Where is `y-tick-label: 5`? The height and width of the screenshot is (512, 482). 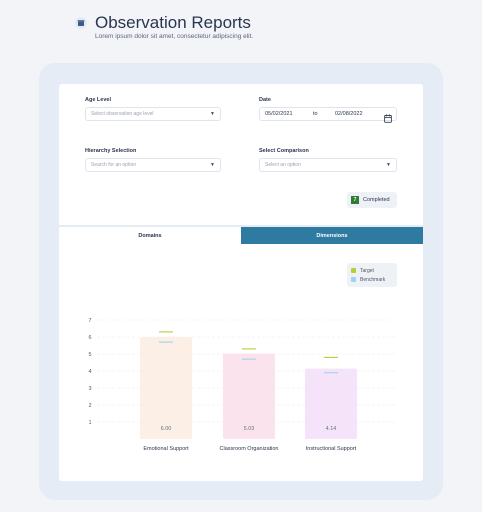 y-tick-label: 5 is located at coordinates (89, 355).